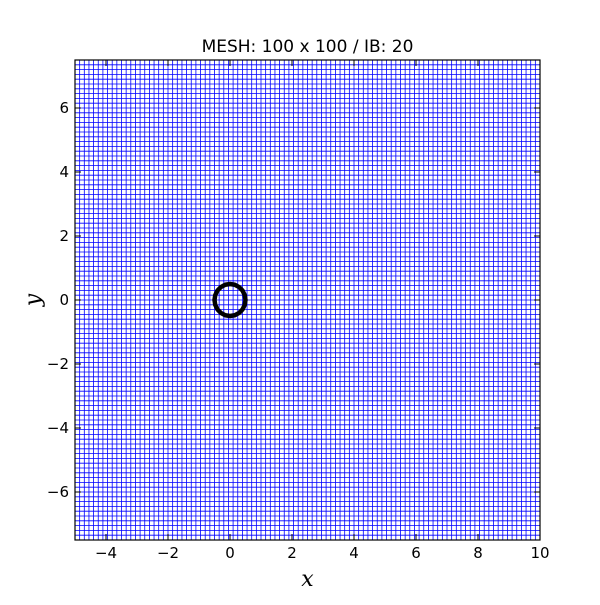 The image size is (600, 605). Describe the element at coordinates (416, 553) in the screenshot. I see `x-tick-label: 6` at that location.